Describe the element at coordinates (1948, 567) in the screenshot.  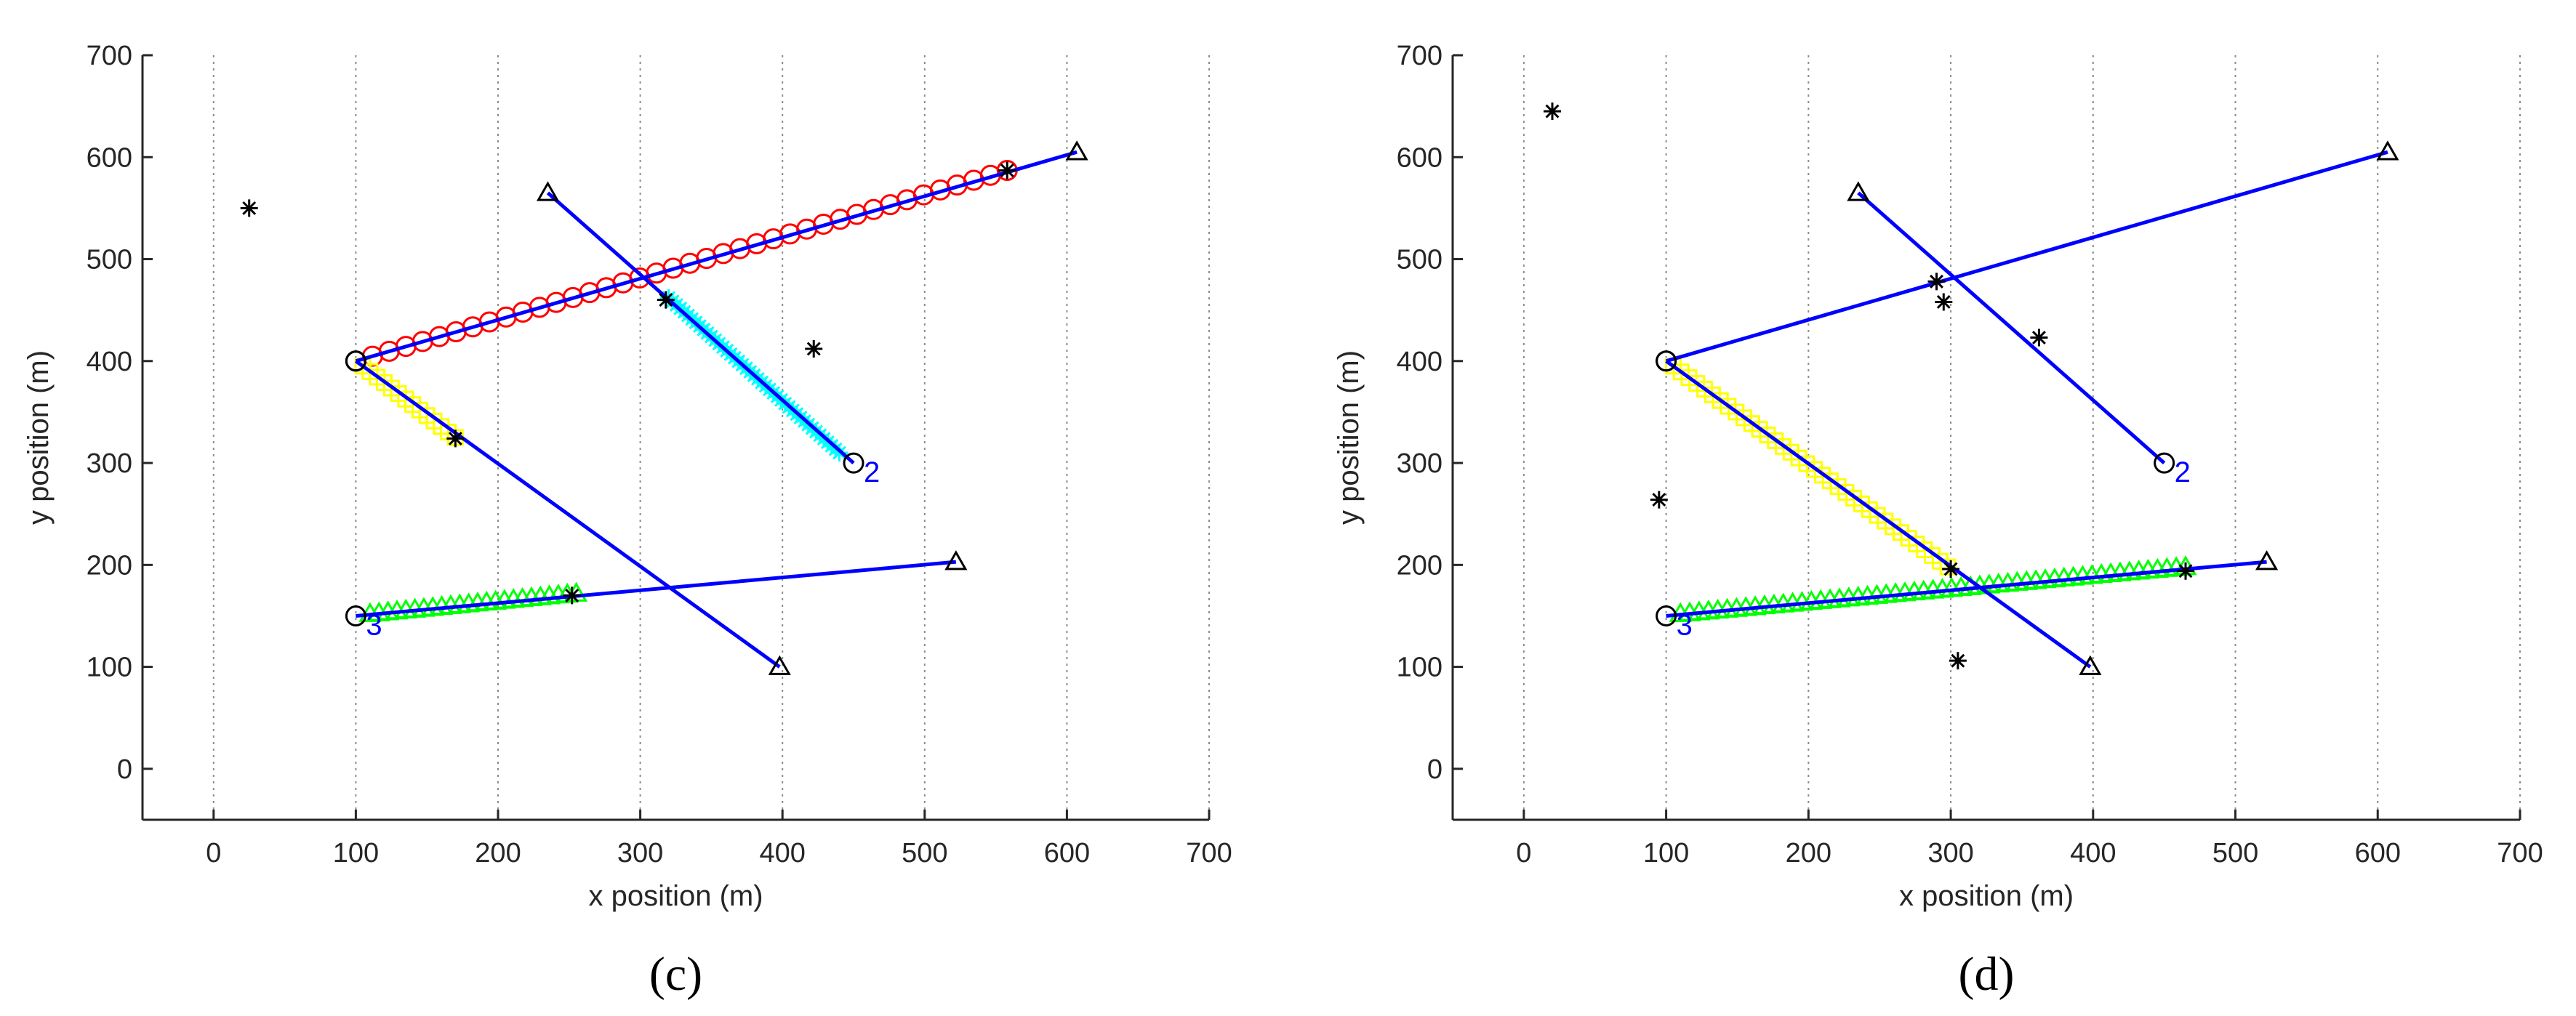
I see `track-point` at that location.